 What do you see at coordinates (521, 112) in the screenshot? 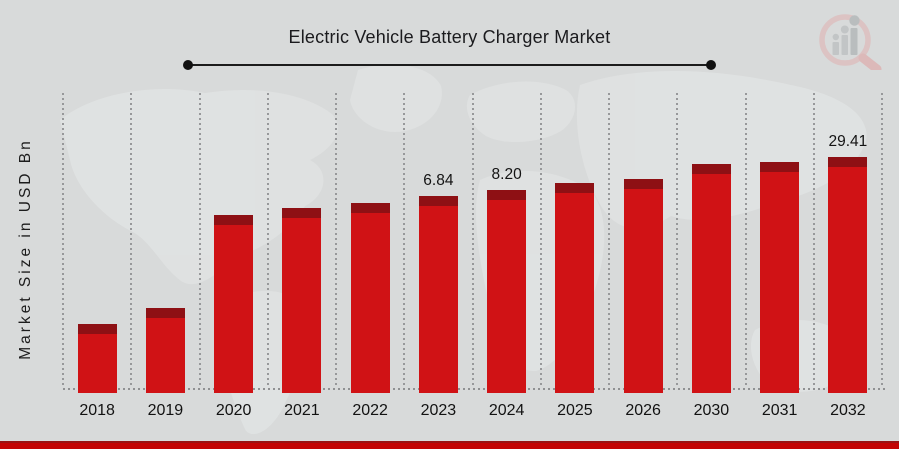
I see `map-europe` at bounding box center [521, 112].